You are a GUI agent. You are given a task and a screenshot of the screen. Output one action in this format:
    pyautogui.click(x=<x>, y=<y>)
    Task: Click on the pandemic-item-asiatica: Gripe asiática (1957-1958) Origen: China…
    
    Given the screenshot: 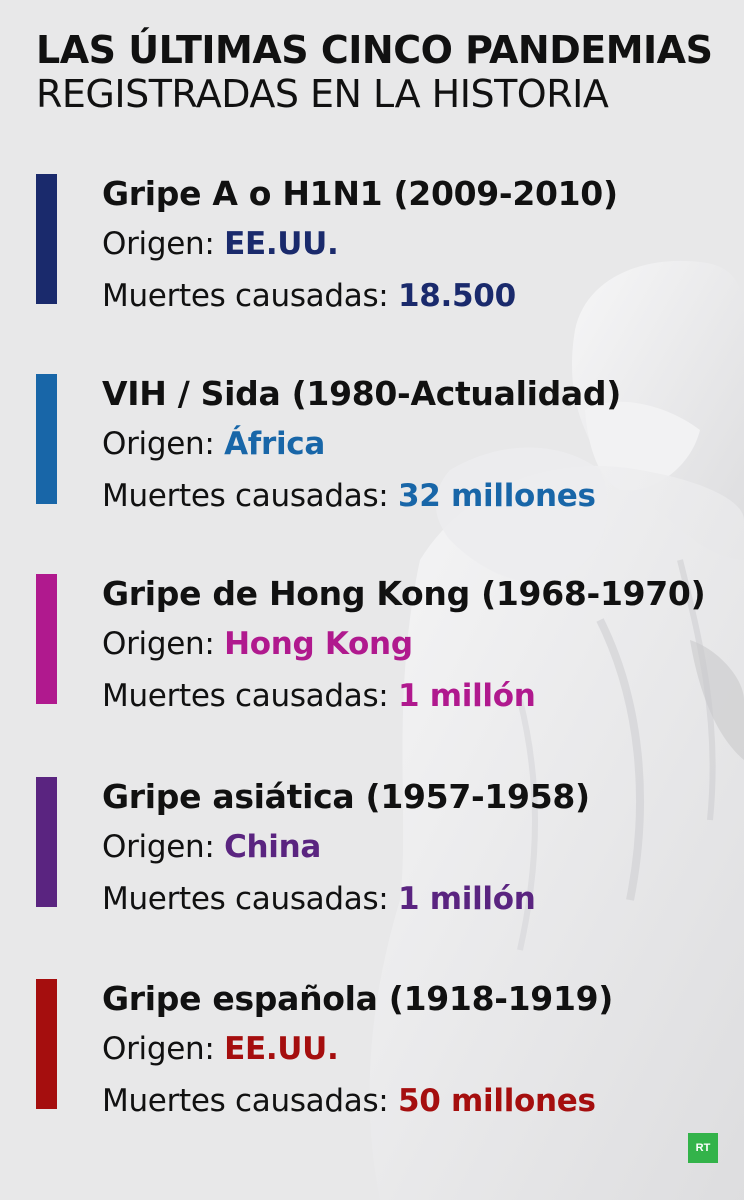 What is the action you would take?
    pyautogui.click(x=386, y=845)
    